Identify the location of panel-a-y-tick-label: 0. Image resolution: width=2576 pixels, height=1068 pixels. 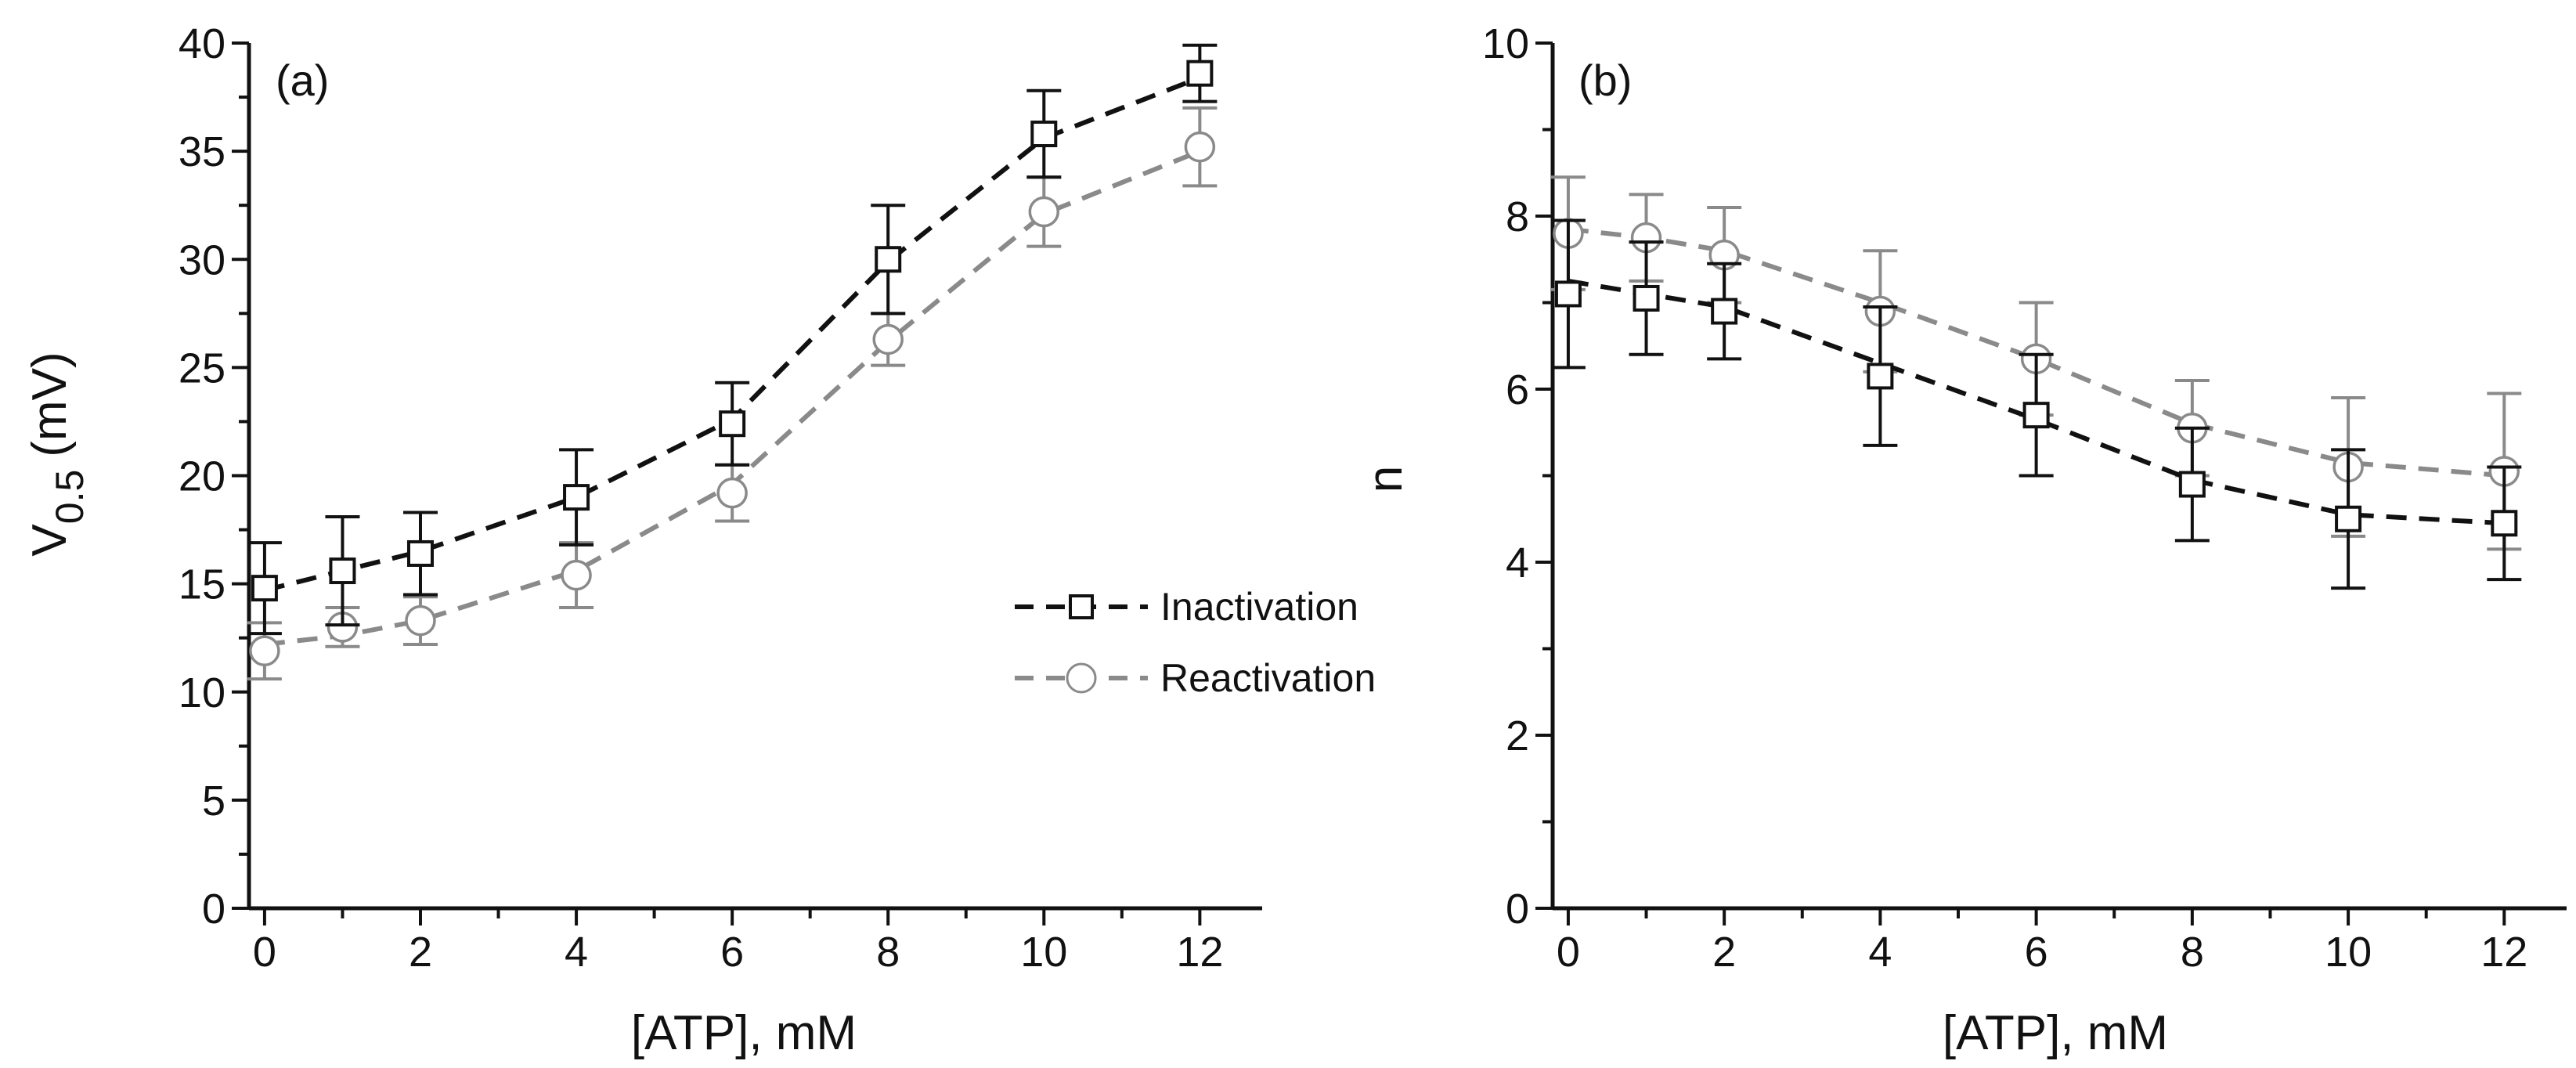
(214, 909).